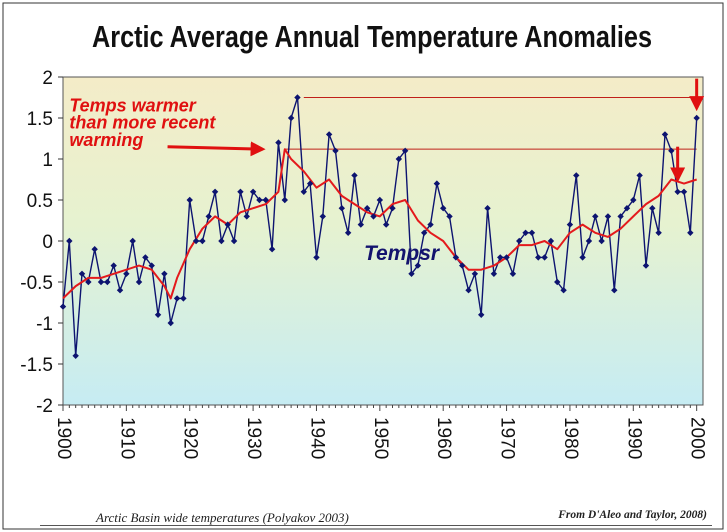 The height and width of the screenshot is (532, 727). What do you see at coordinates (490, 123) in the screenshot?
I see `reference-lines` at bounding box center [490, 123].